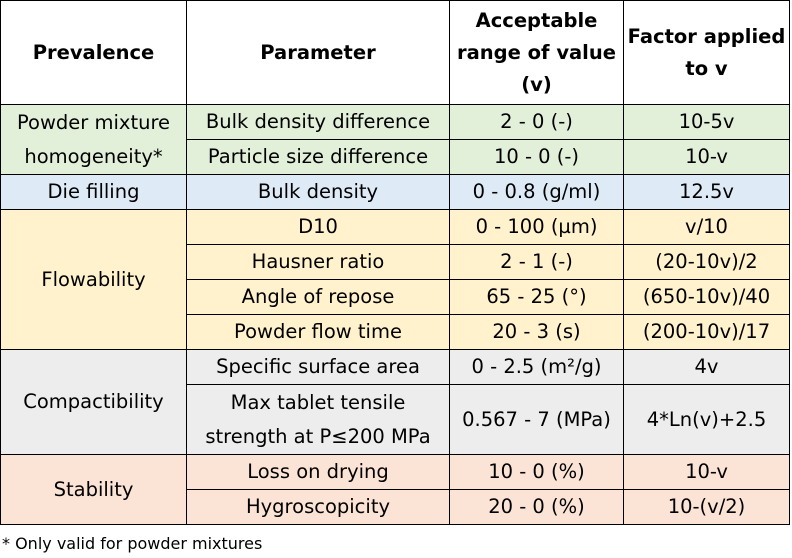 This screenshot has height=558, width=792. I want to click on range-cell: 65 - 25 (°), so click(536, 297).